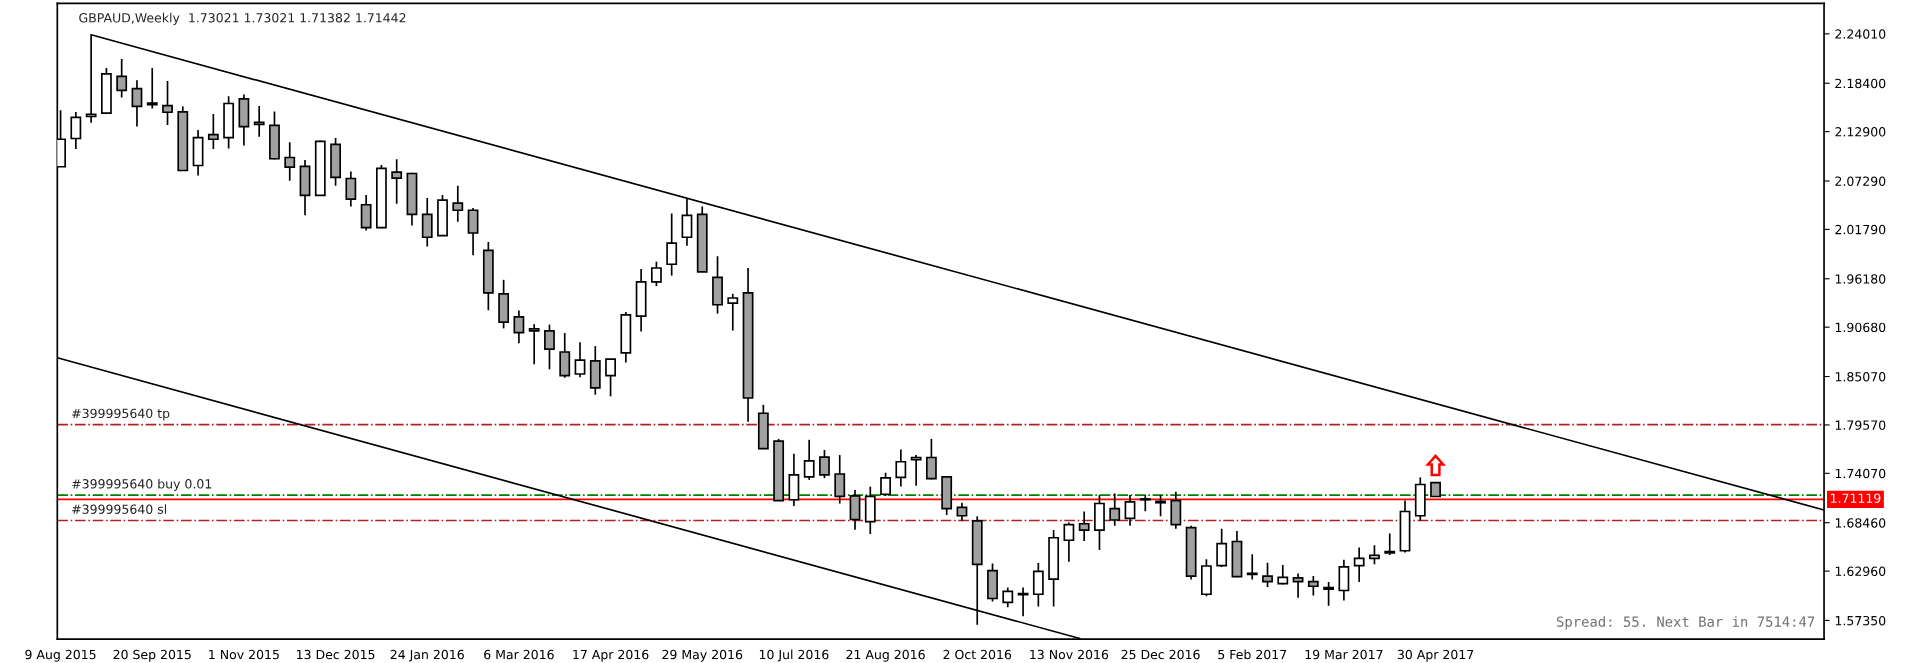 The height and width of the screenshot is (663, 1910). What do you see at coordinates (702, 655) in the screenshot?
I see `x-tick-label: 29 May 2016` at bounding box center [702, 655].